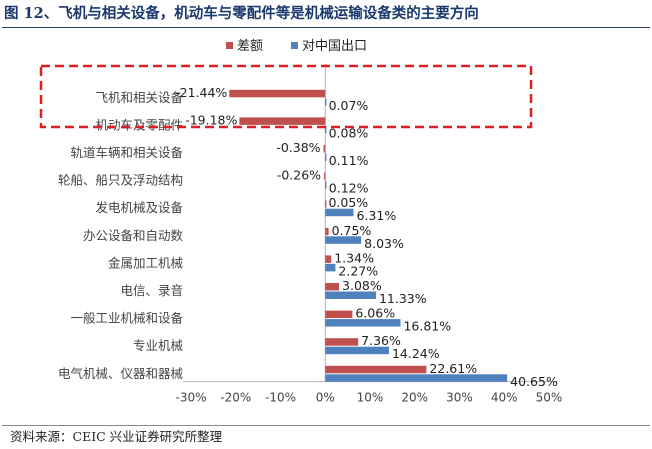 The width and height of the screenshot is (652, 449). What do you see at coordinates (416, 353) in the screenshot?
I see `data-label-export: 14.24%` at bounding box center [416, 353].